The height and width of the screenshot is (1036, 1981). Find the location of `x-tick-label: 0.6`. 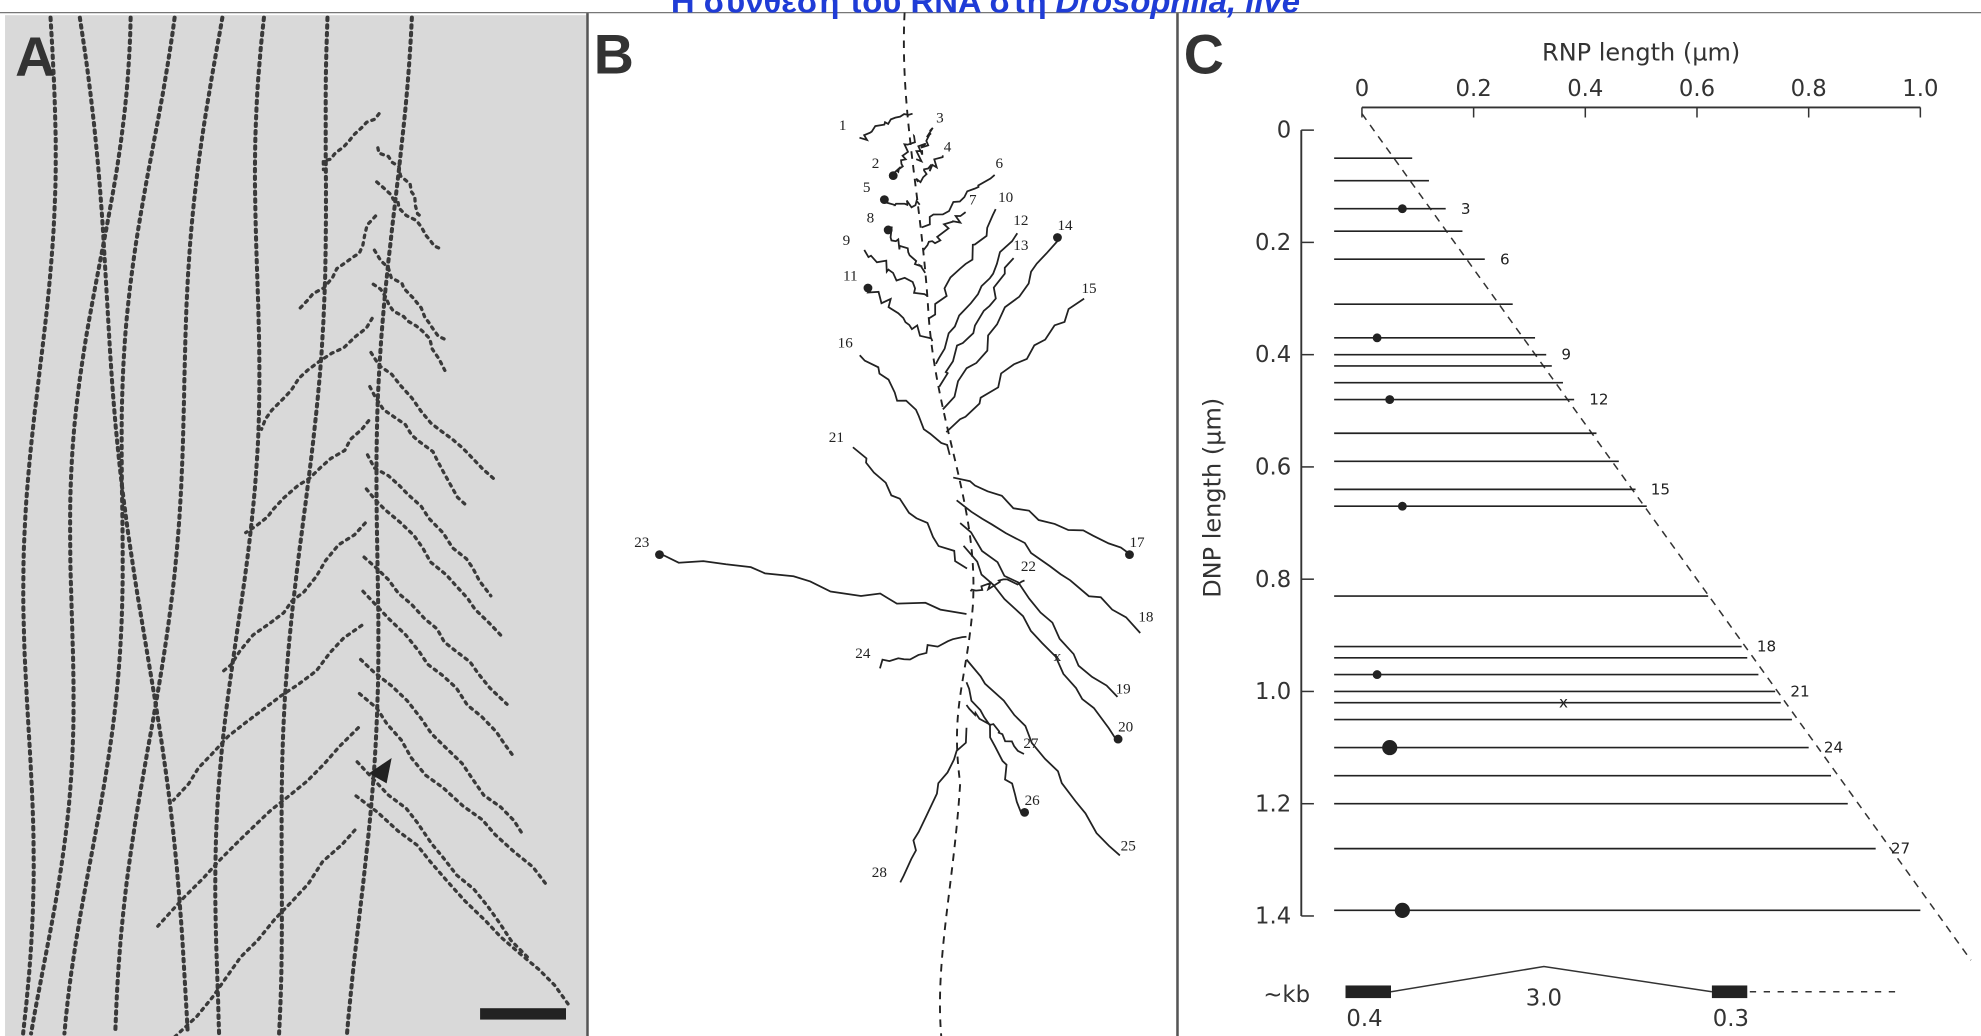

x-tick-label: 0.6 is located at coordinates (1697, 89).